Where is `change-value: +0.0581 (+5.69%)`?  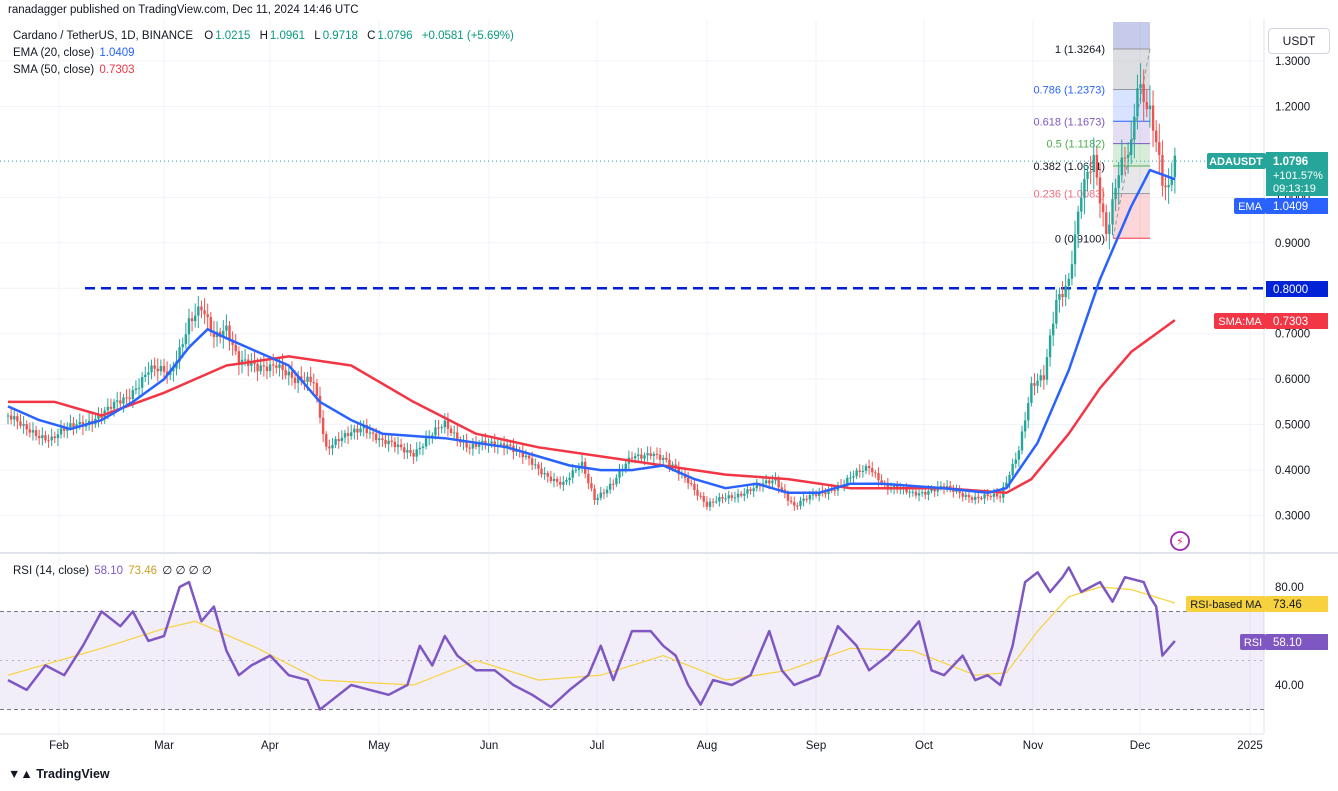 change-value: +0.0581 (+5.69%) is located at coordinates (467, 36).